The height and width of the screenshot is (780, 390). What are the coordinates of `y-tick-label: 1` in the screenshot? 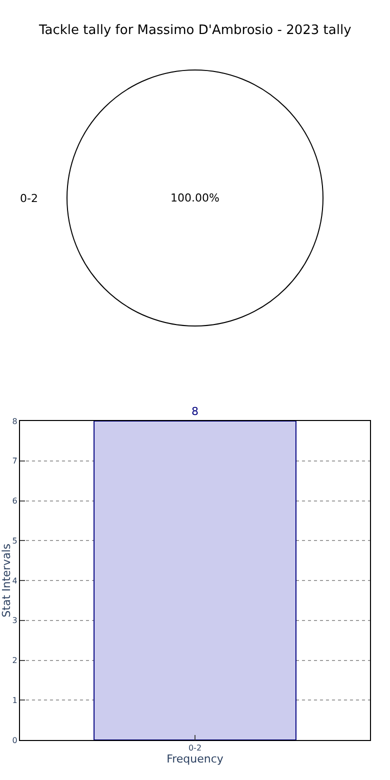 It's located at (15, 700).